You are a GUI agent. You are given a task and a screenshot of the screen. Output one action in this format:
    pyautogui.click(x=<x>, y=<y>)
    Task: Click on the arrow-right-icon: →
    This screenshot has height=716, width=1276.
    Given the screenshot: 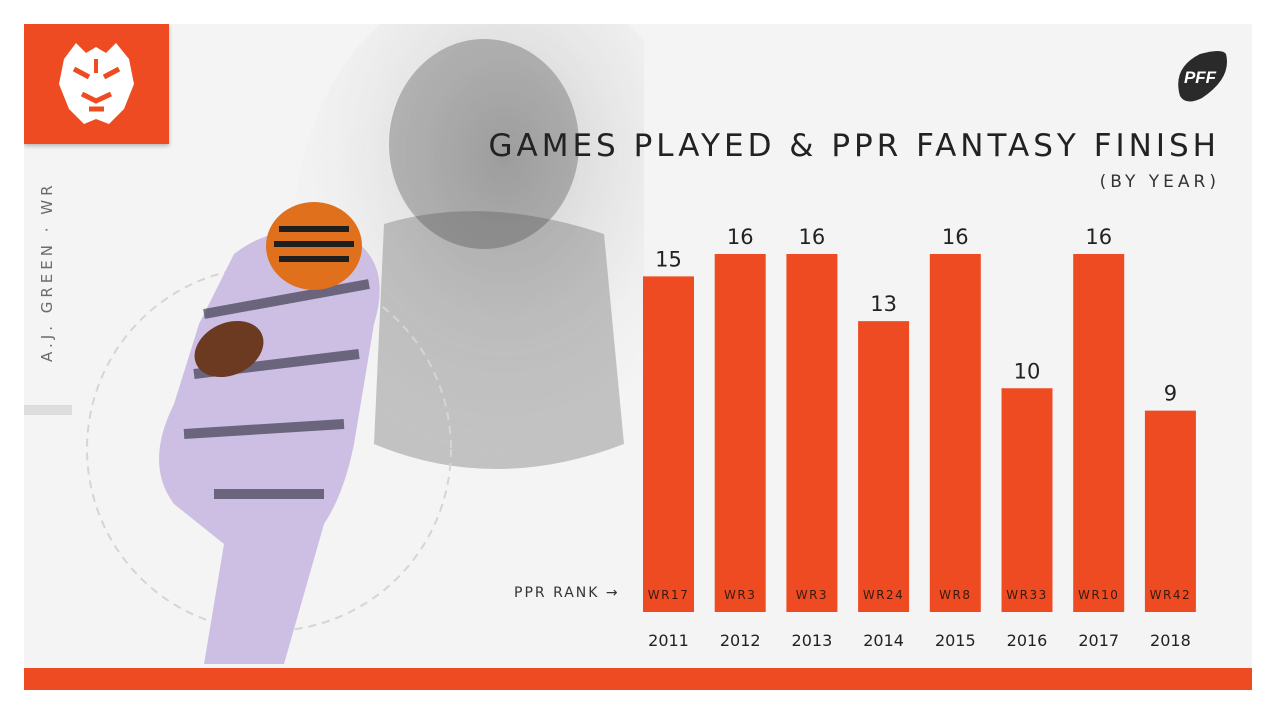 What is the action you would take?
    pyautogui.click(x=612, y=593)
    